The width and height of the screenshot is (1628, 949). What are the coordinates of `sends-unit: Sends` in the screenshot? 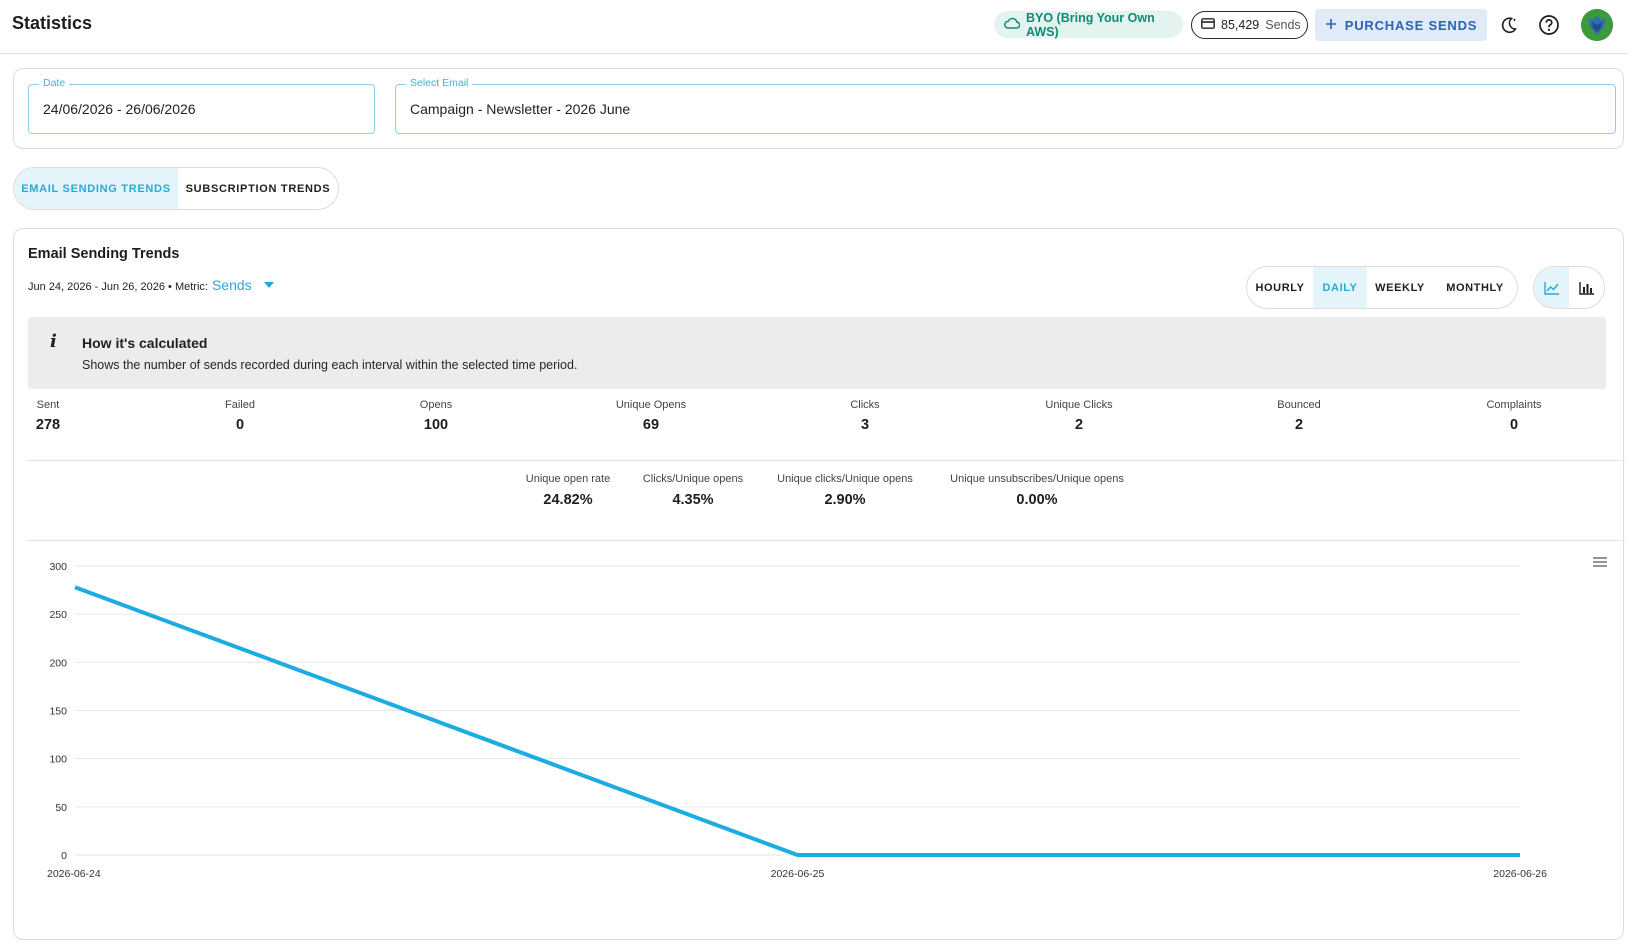 It's located at (1283, 25).